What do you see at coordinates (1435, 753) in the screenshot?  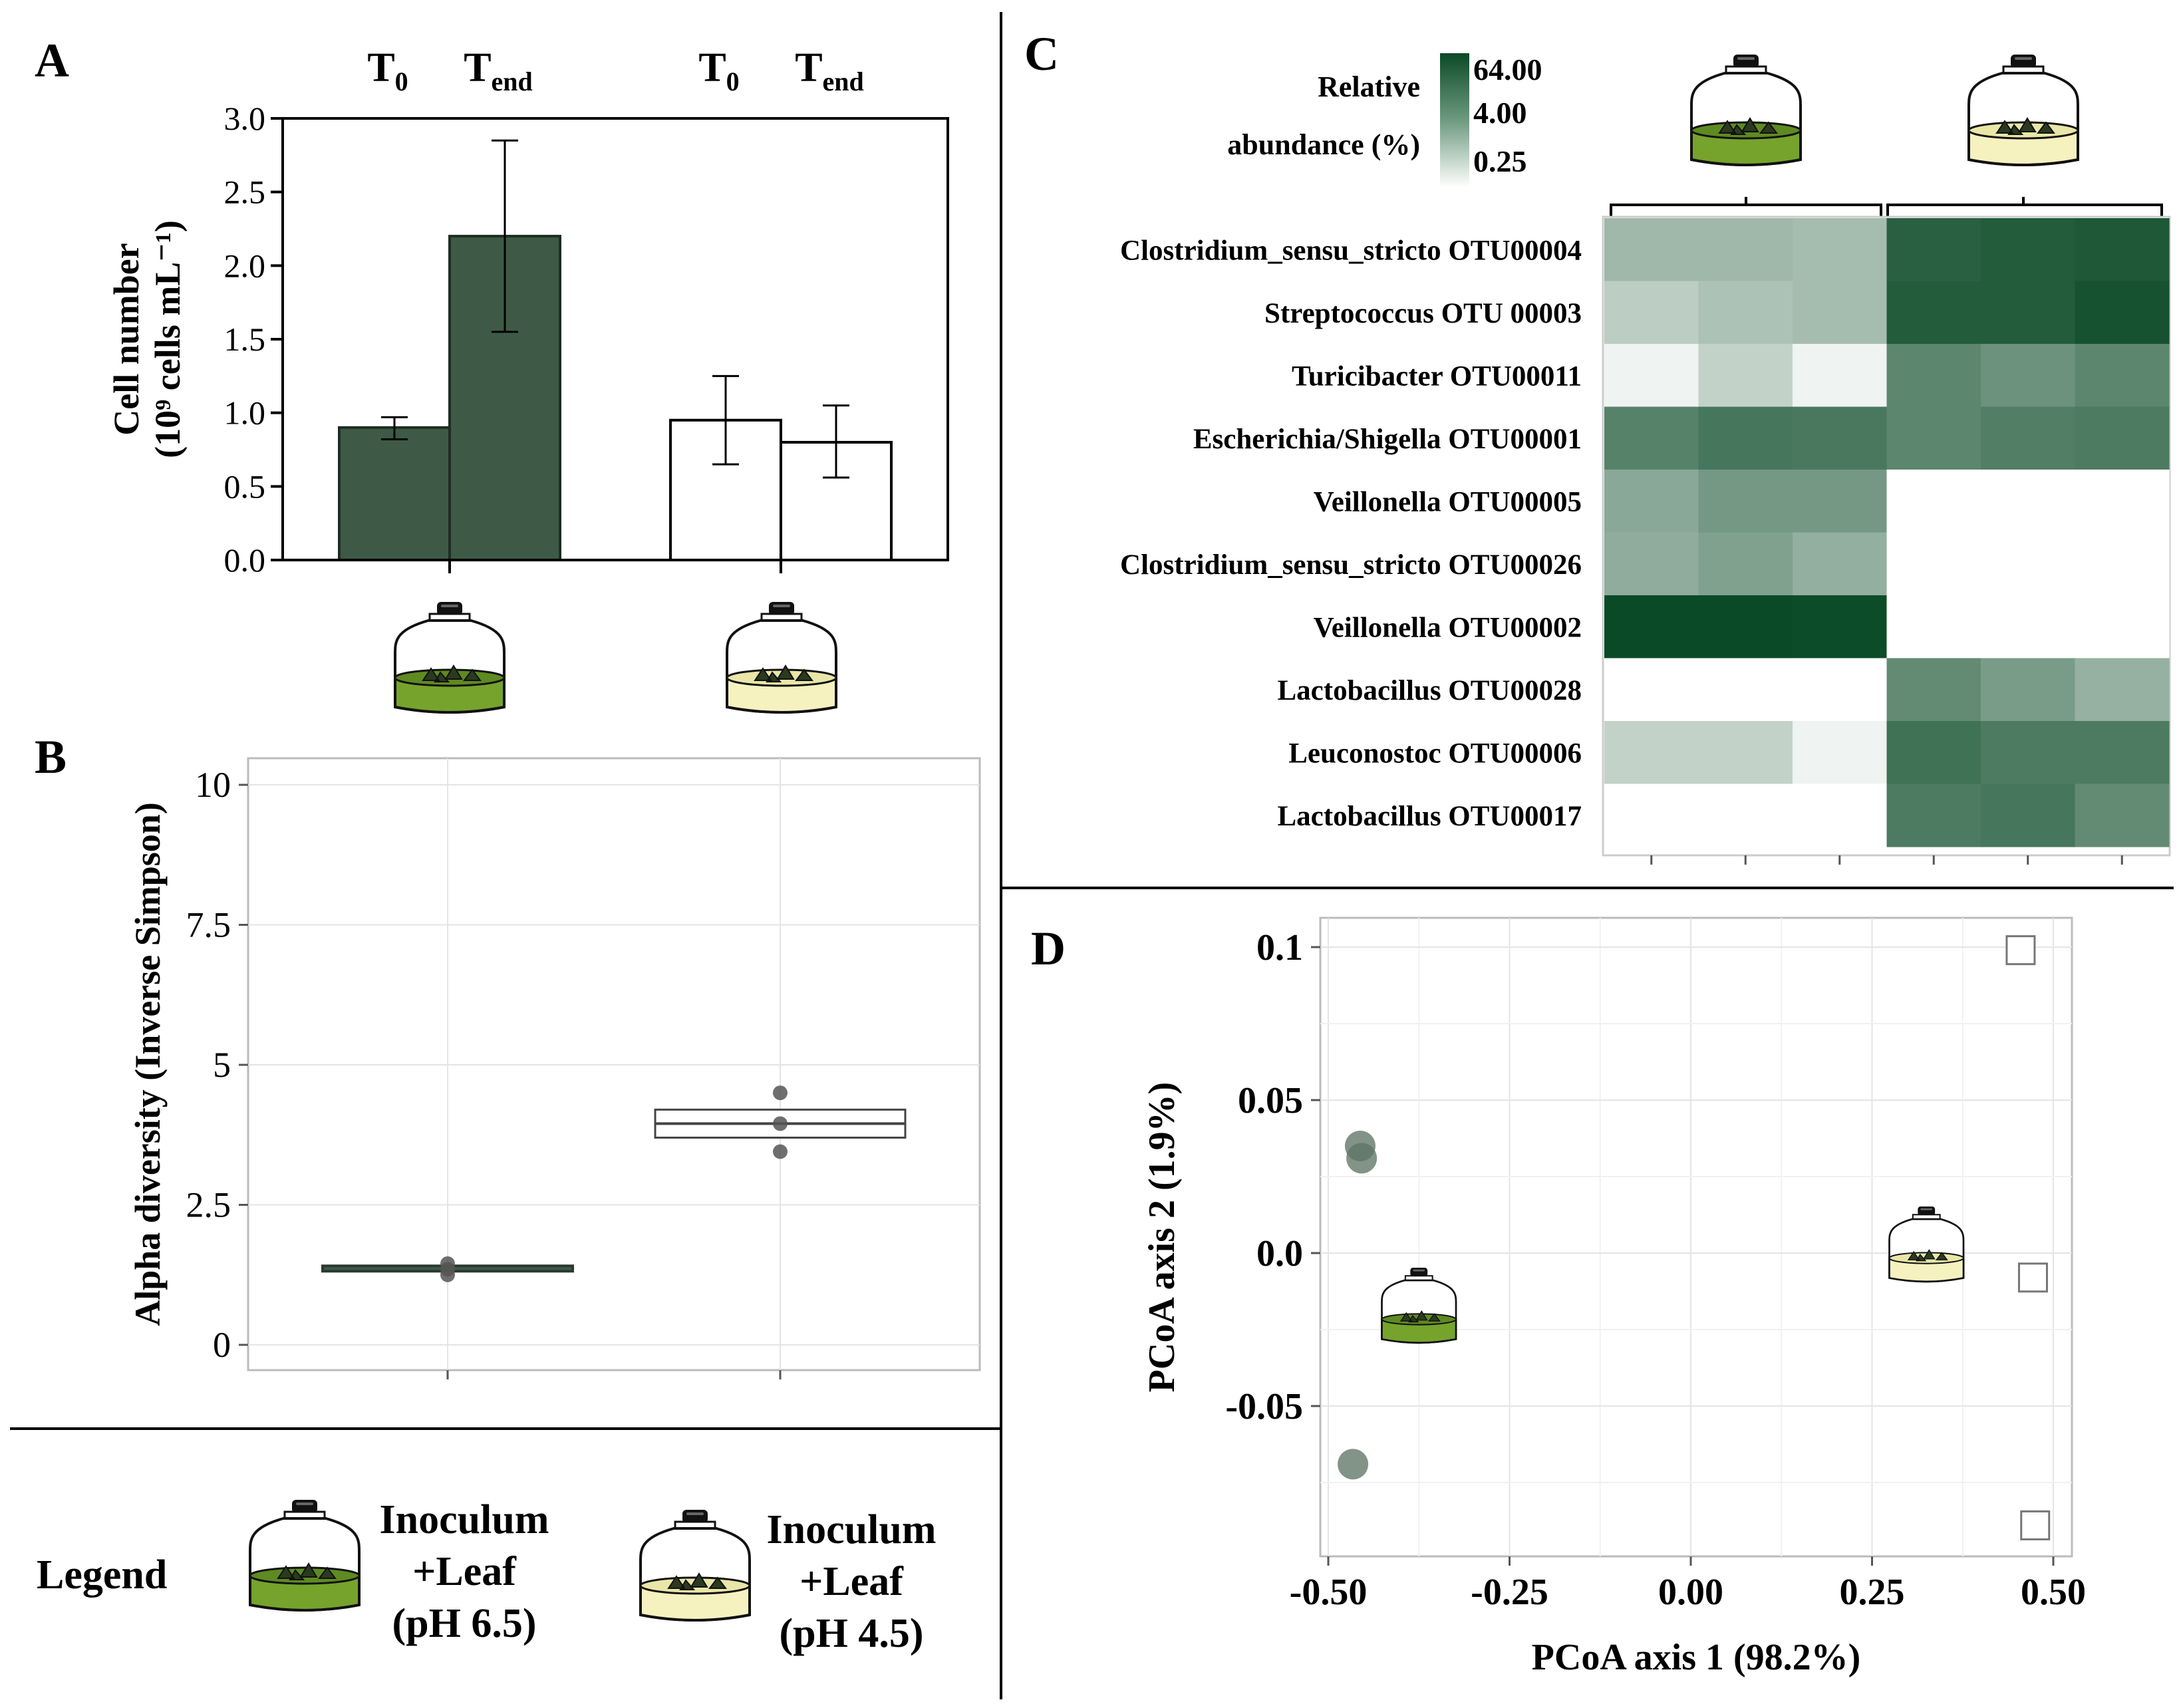 I see `row-label: Leuconostoc OTU00006` at bounding box center [1435, 753].